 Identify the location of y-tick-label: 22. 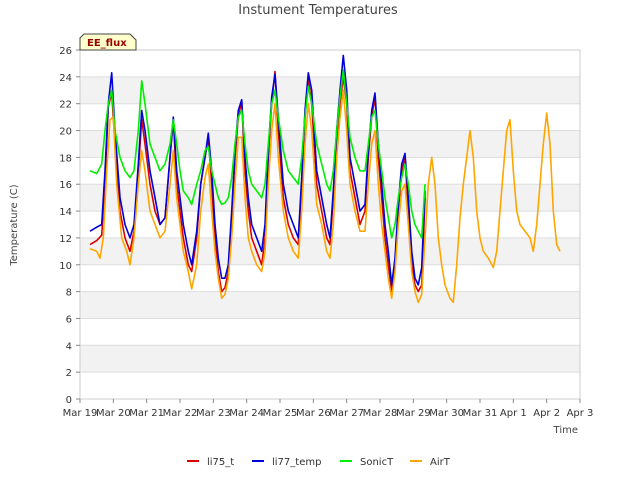
(65, 105).